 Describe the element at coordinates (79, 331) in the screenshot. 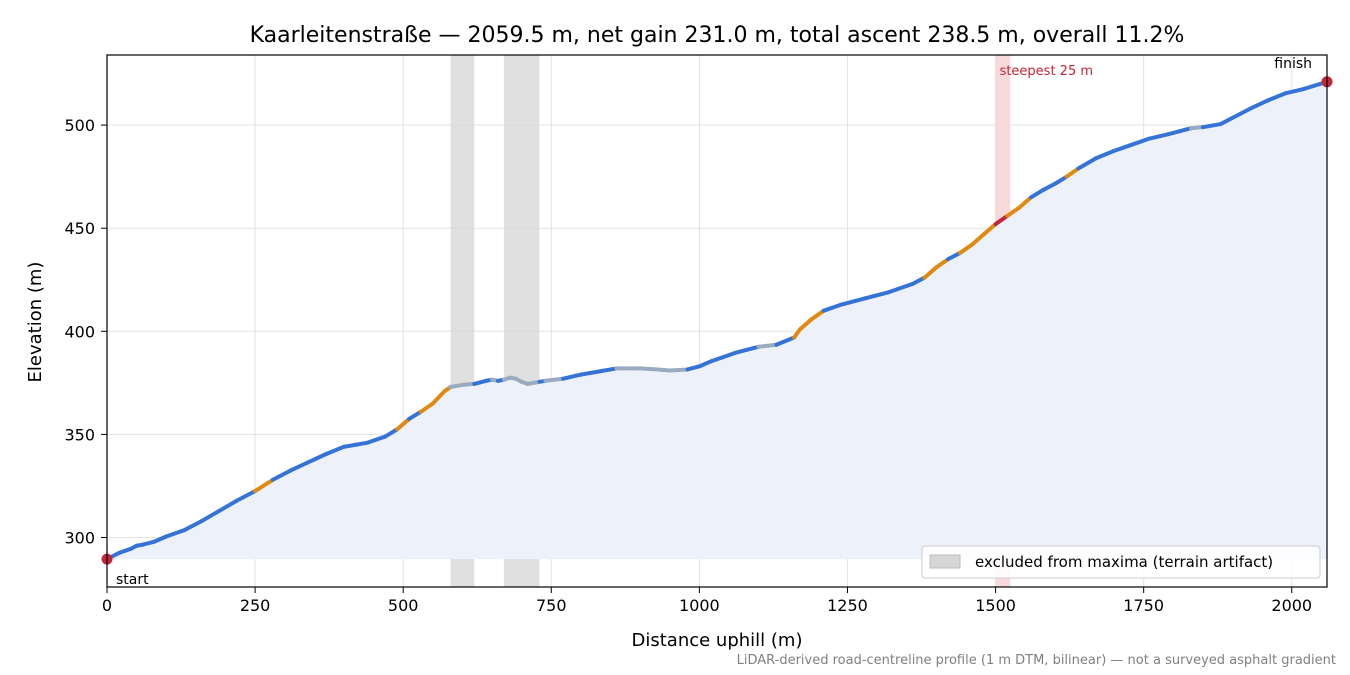

I see `y-tick-label: 400` at that location.